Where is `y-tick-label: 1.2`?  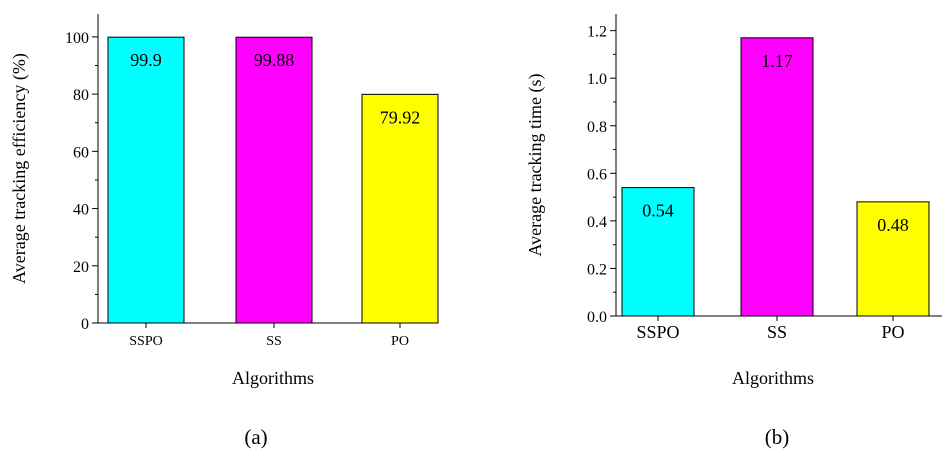 y-tick-label: 1.2 is located at coordinates (597, 32).